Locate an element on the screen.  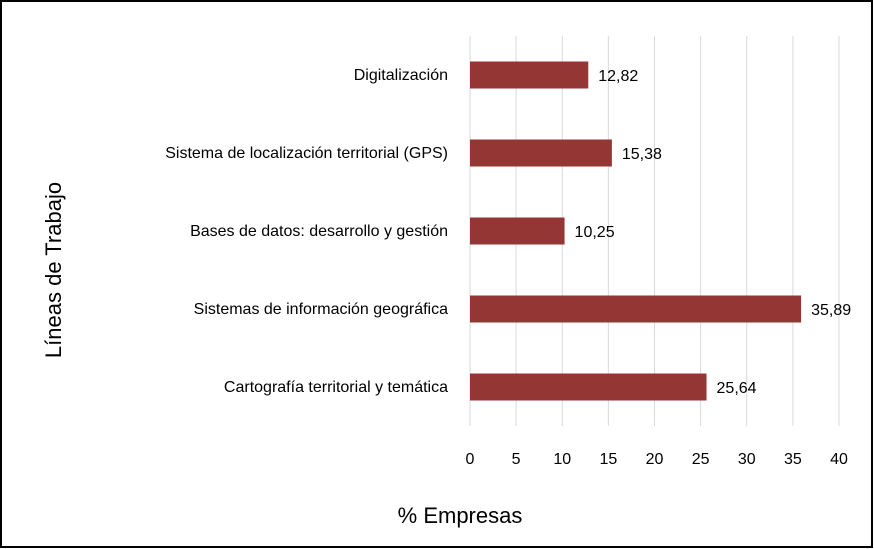
x-tick-label: 25 is located at coordinates (701, 459).